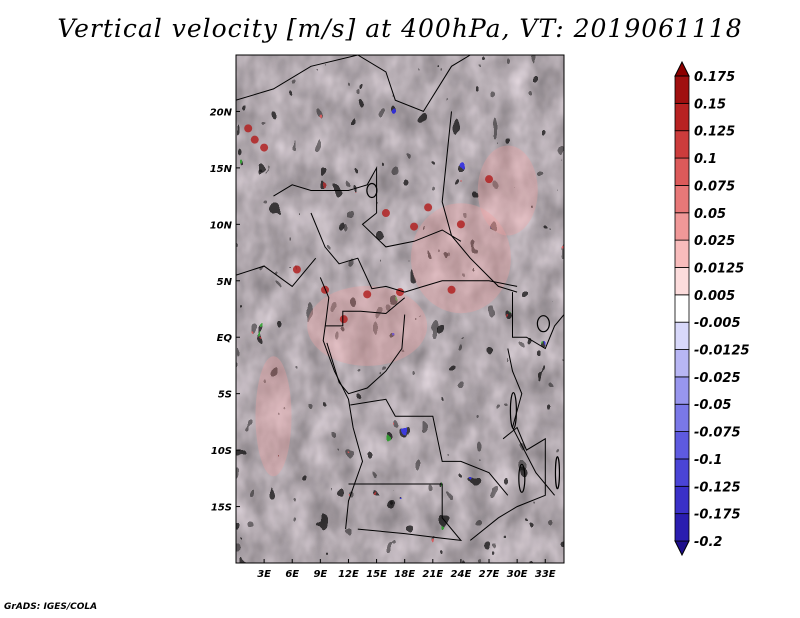 This screenshot has width=800, height=618. What do you see at coordinates (51, 607) in the screenshot?
I see `credit-text: GrADS: IGES/COLA` at bounding box center [51, 607].